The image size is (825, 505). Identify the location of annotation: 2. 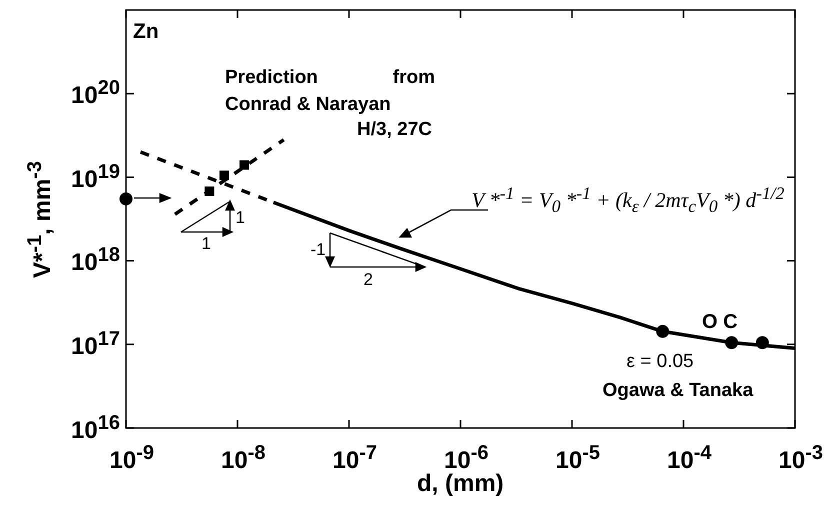
(368, 280).